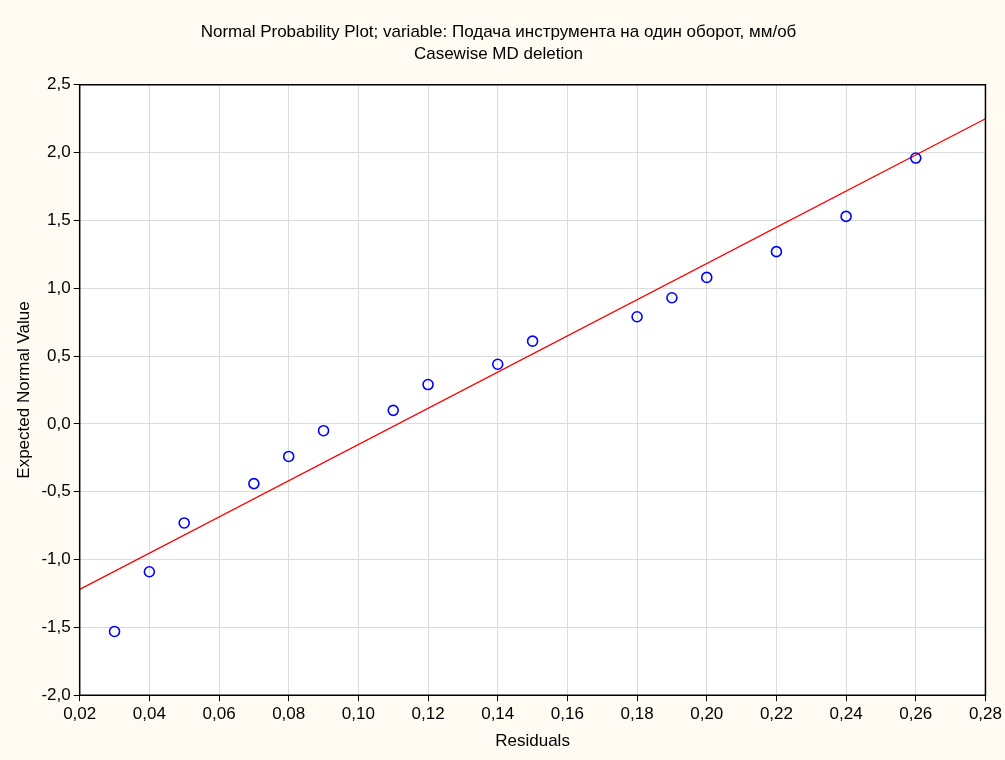 This screenshot has width=1005, height=760. What do you see at coordinates (916, 714) in the screenshot?
I see `x-tick-label: 0,26` at bounding box center [916, 714].